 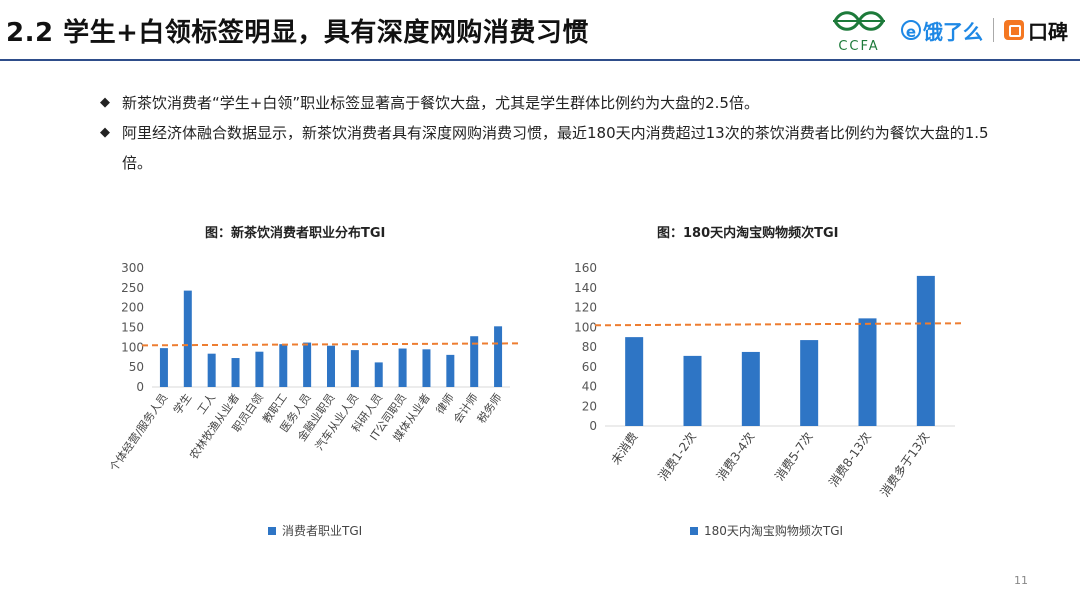 What do you see at coordinates (859, 46) in the screenshot?
I see `ccfa-logo-text: CCFA` at bounding box center [859, 46].